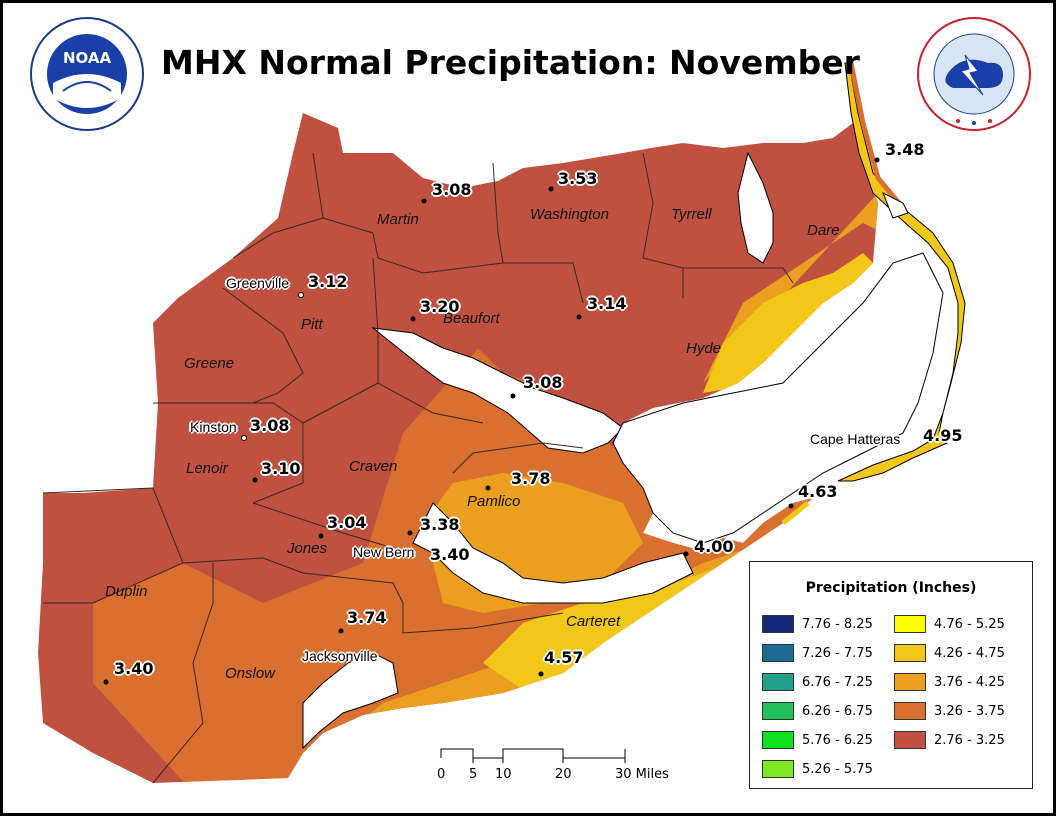 This screenshot has height=816, width=1056. I want to click on legend-label: 3.76 - 4.25, so click(969, 682).